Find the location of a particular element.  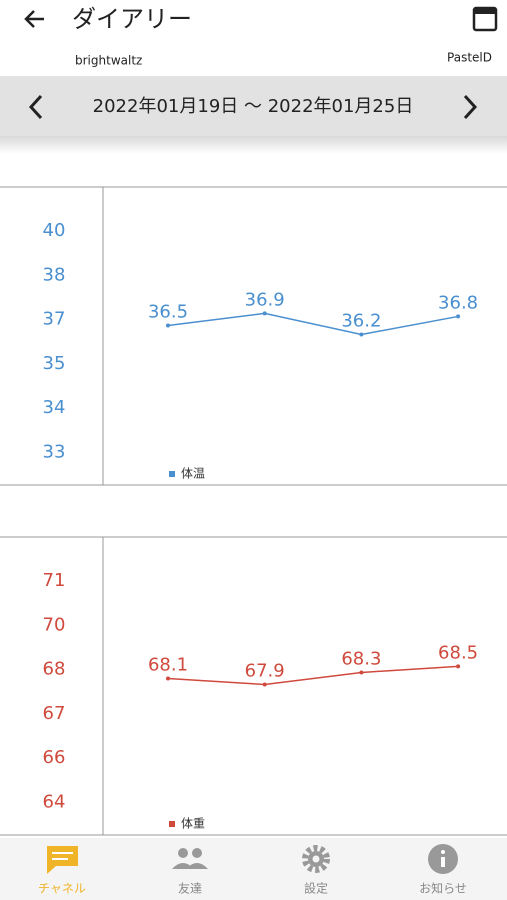

y-label: 66 is located at coordinates (54, 757).